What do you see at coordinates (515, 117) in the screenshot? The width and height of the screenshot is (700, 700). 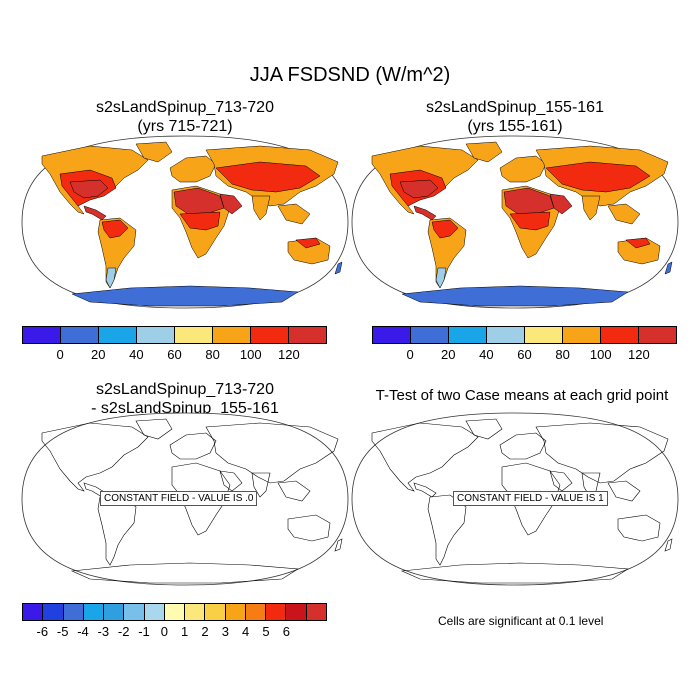 I see `panel-title-top-right: s2sLandSpinup_155-161 (yrs 155-161)` at bounding box center [515, 117].